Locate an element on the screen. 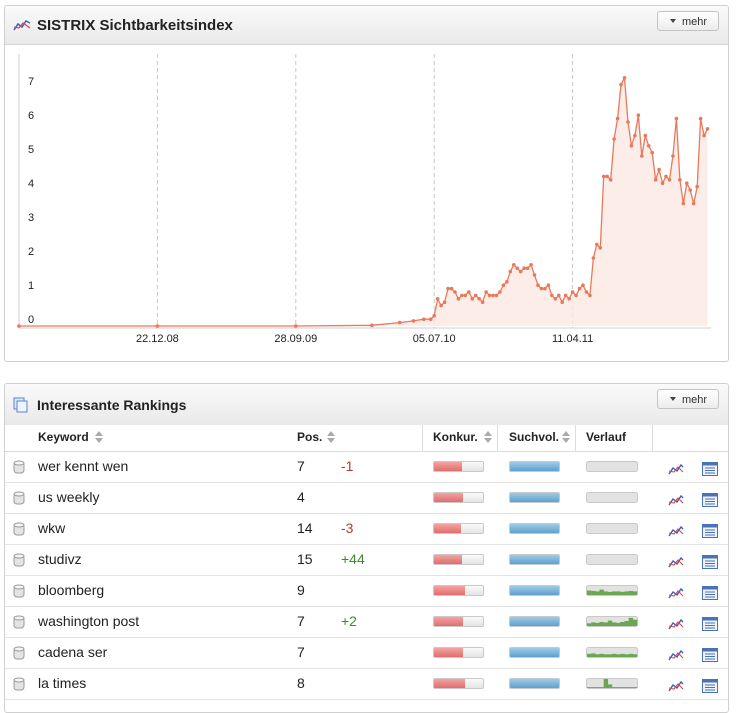 The width and height of the screenshot is (740, 713). position: 15 is located at coordinates (305, 559).